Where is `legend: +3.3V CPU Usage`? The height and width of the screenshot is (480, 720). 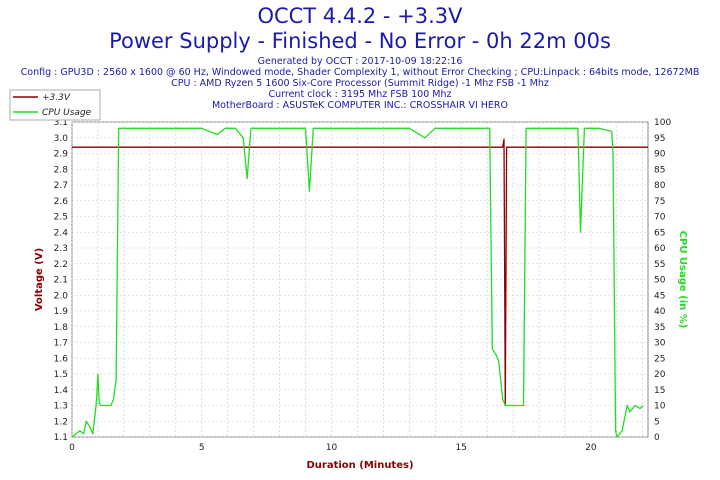 legend: +3.3V CPU Usage is located at coordinates (55, 105).